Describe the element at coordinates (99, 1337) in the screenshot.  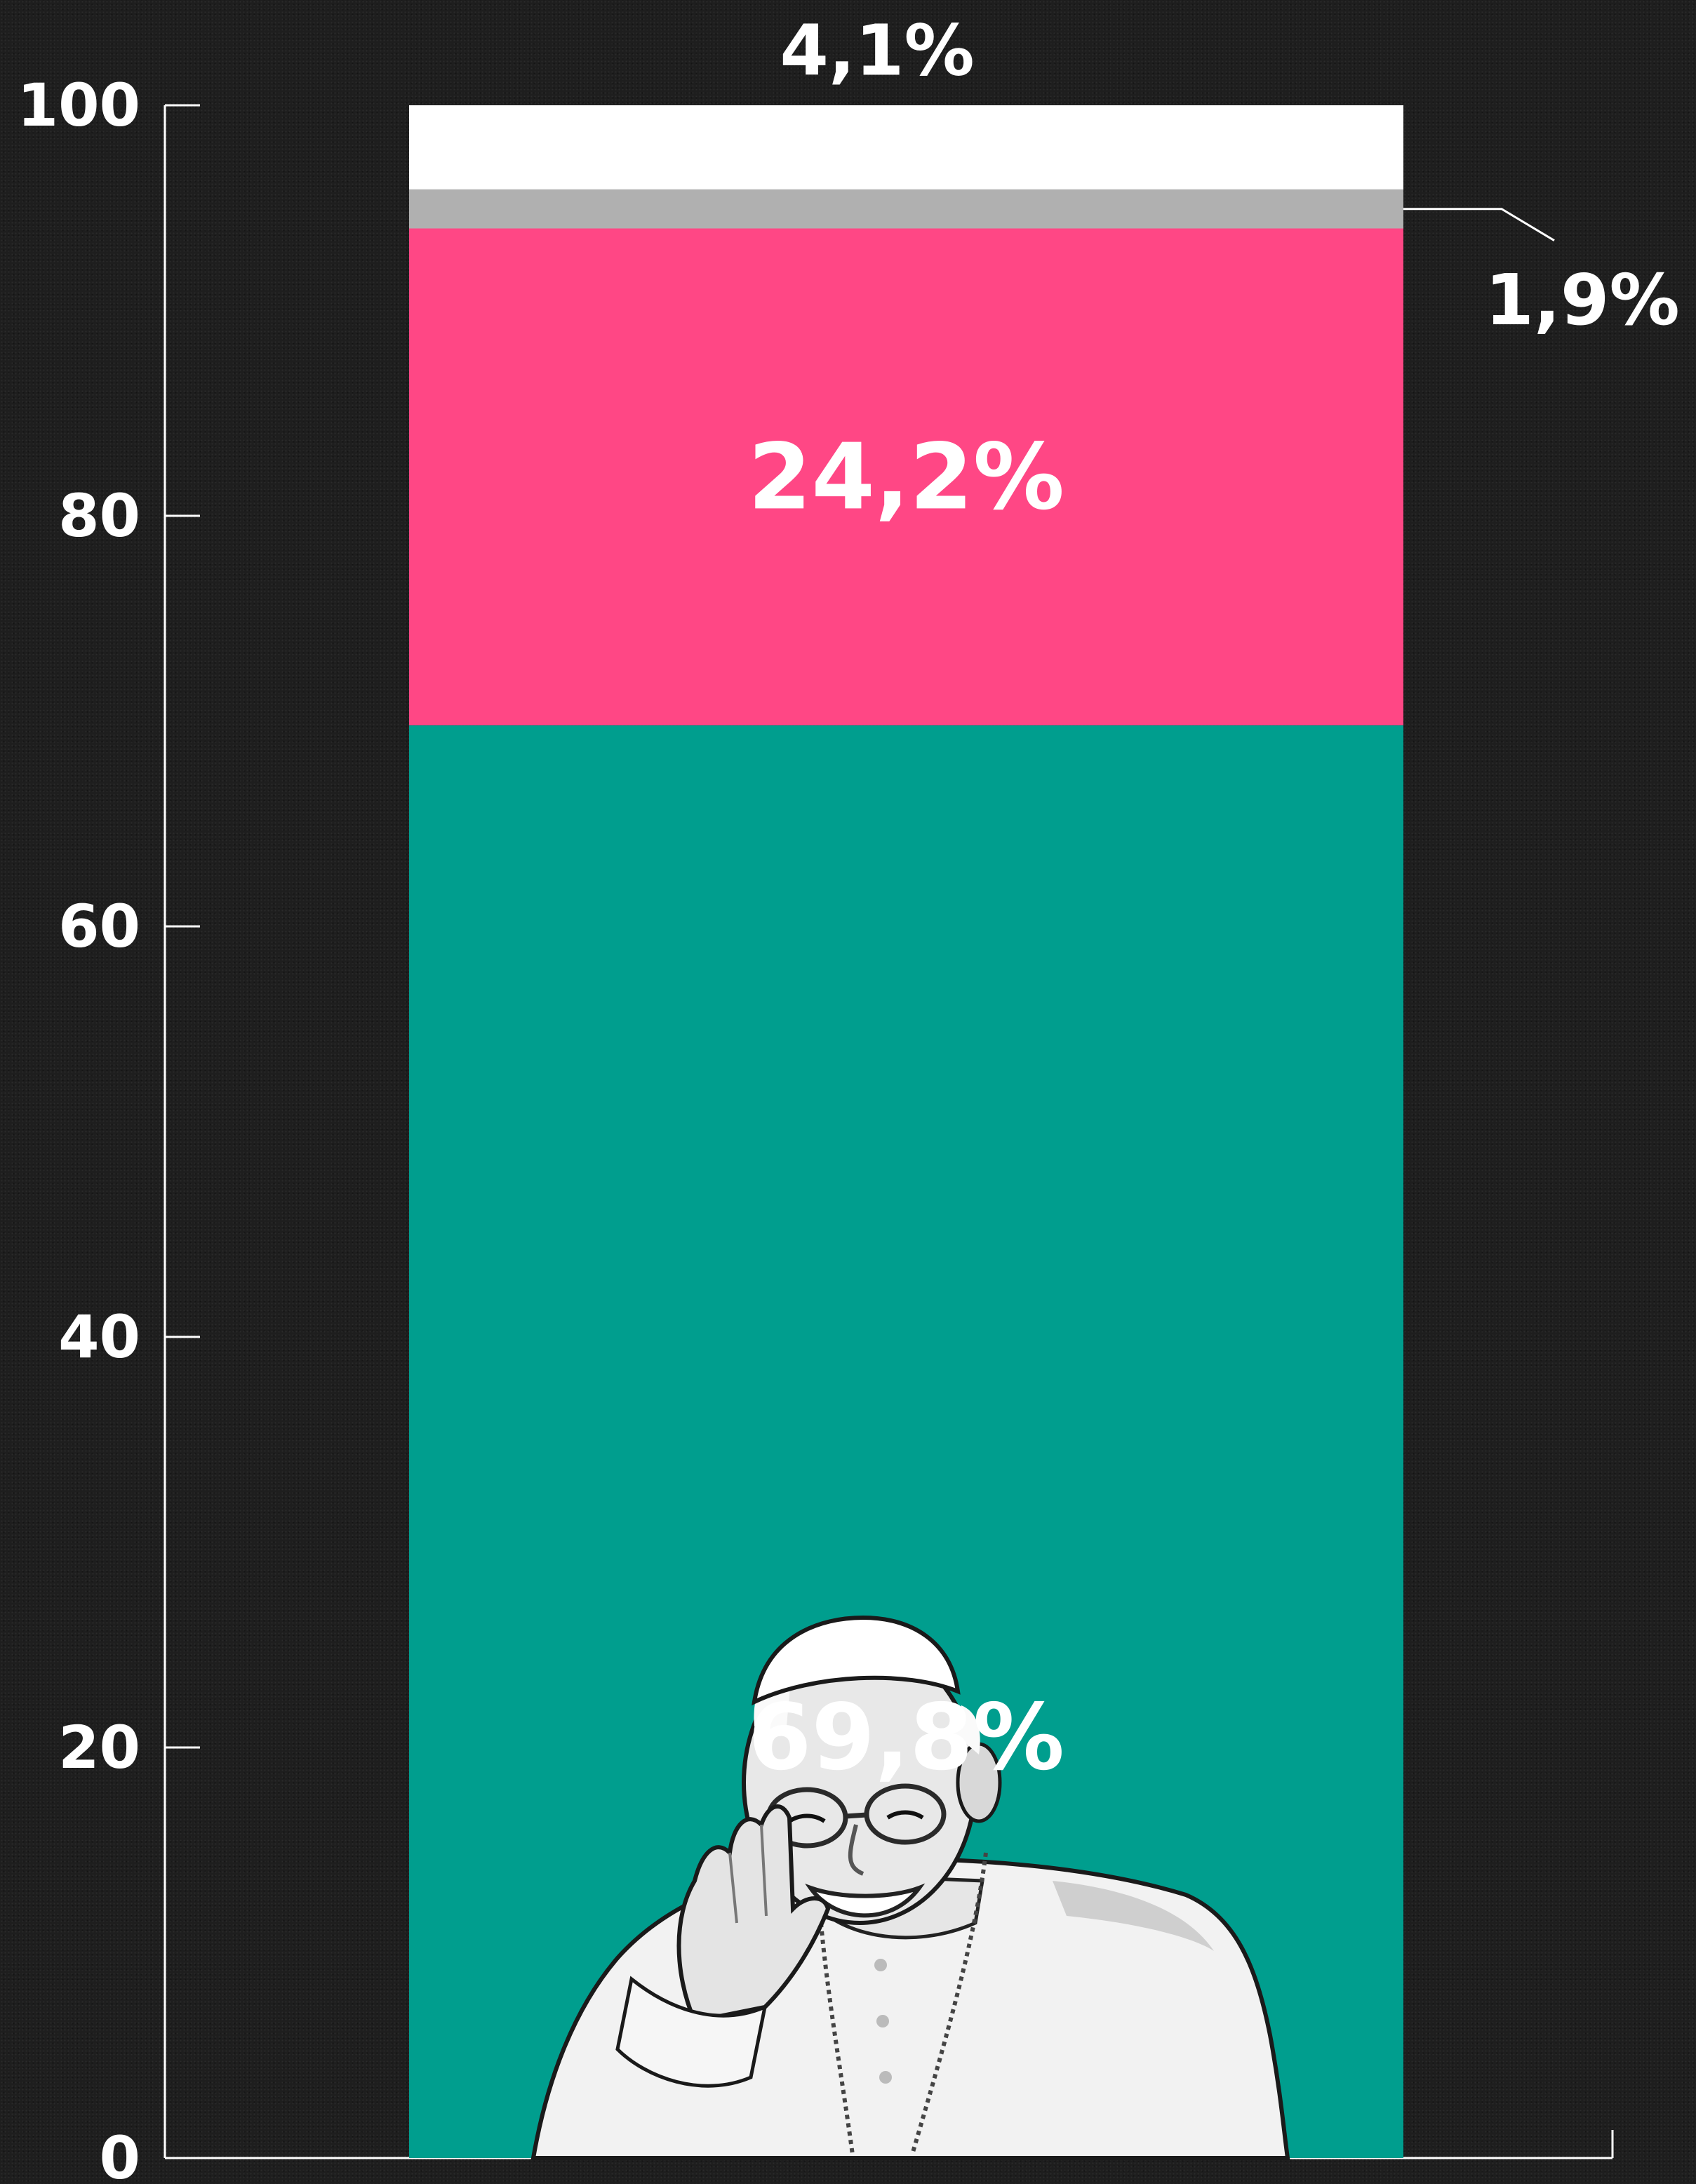
I see `y-tick-label: 40` at that location.